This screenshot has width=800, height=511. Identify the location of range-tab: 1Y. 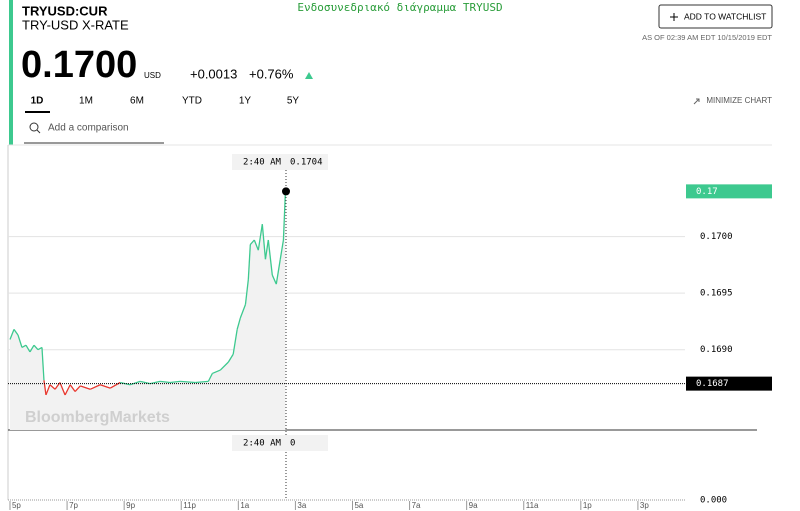
(245, 101).